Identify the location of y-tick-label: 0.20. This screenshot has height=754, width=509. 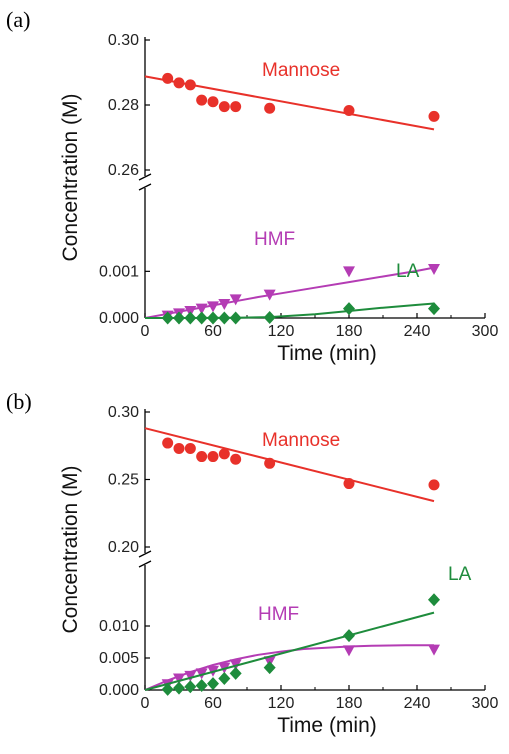
(123, 547).